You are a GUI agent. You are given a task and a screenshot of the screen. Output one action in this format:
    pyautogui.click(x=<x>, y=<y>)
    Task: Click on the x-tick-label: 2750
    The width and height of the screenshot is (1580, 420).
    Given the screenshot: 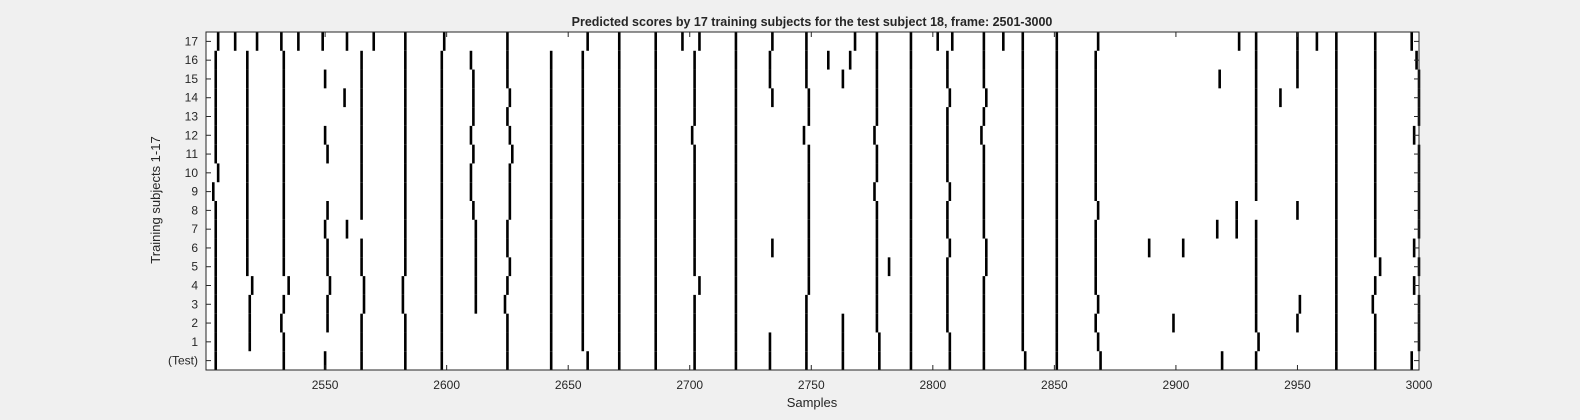 What is the action you would take?
    pyautogui.click(x=811, y=385)
    